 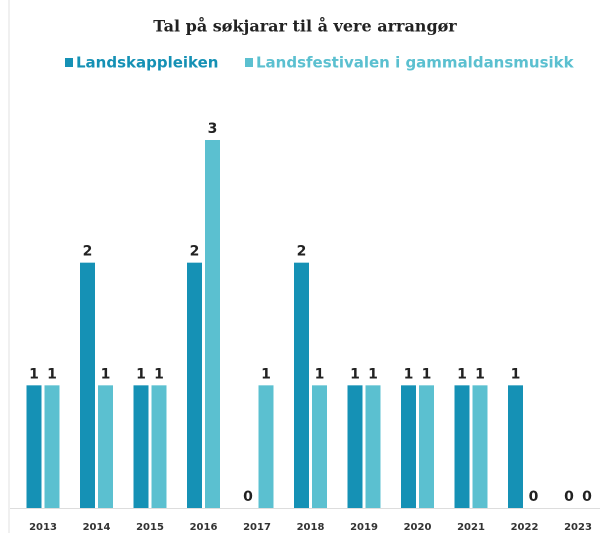 I want to click on x-tick-label: 2014, so click(x=97, y=527).